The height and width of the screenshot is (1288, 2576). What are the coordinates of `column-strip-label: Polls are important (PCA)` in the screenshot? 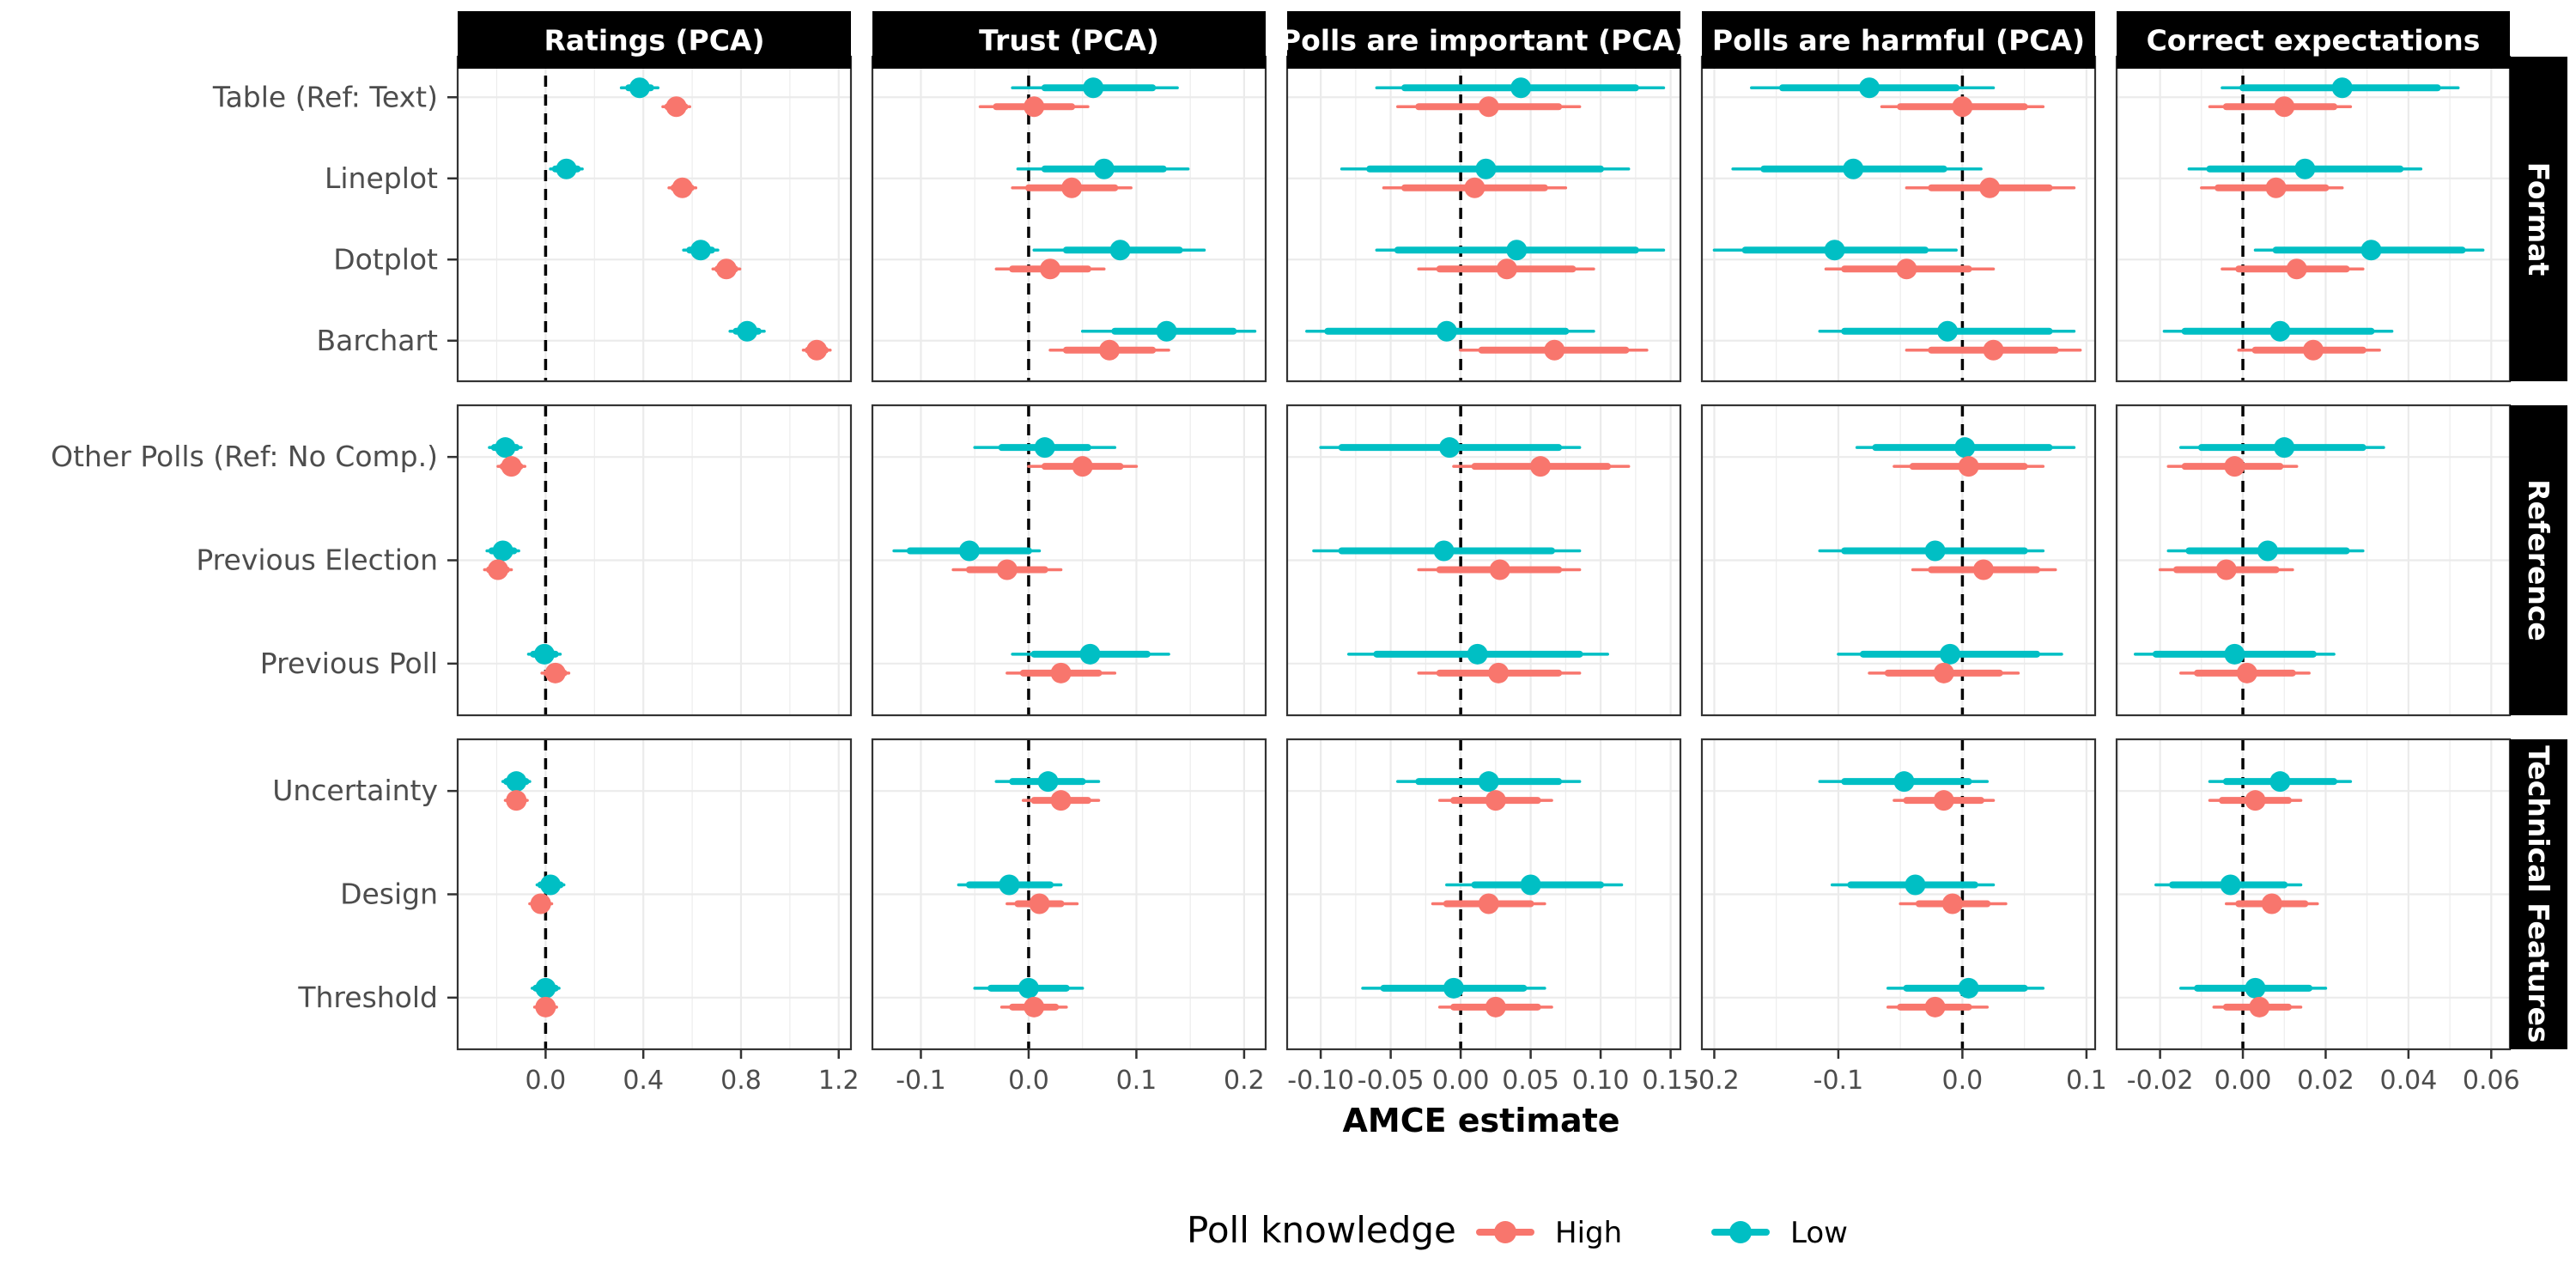 It's located at (1484, 41).